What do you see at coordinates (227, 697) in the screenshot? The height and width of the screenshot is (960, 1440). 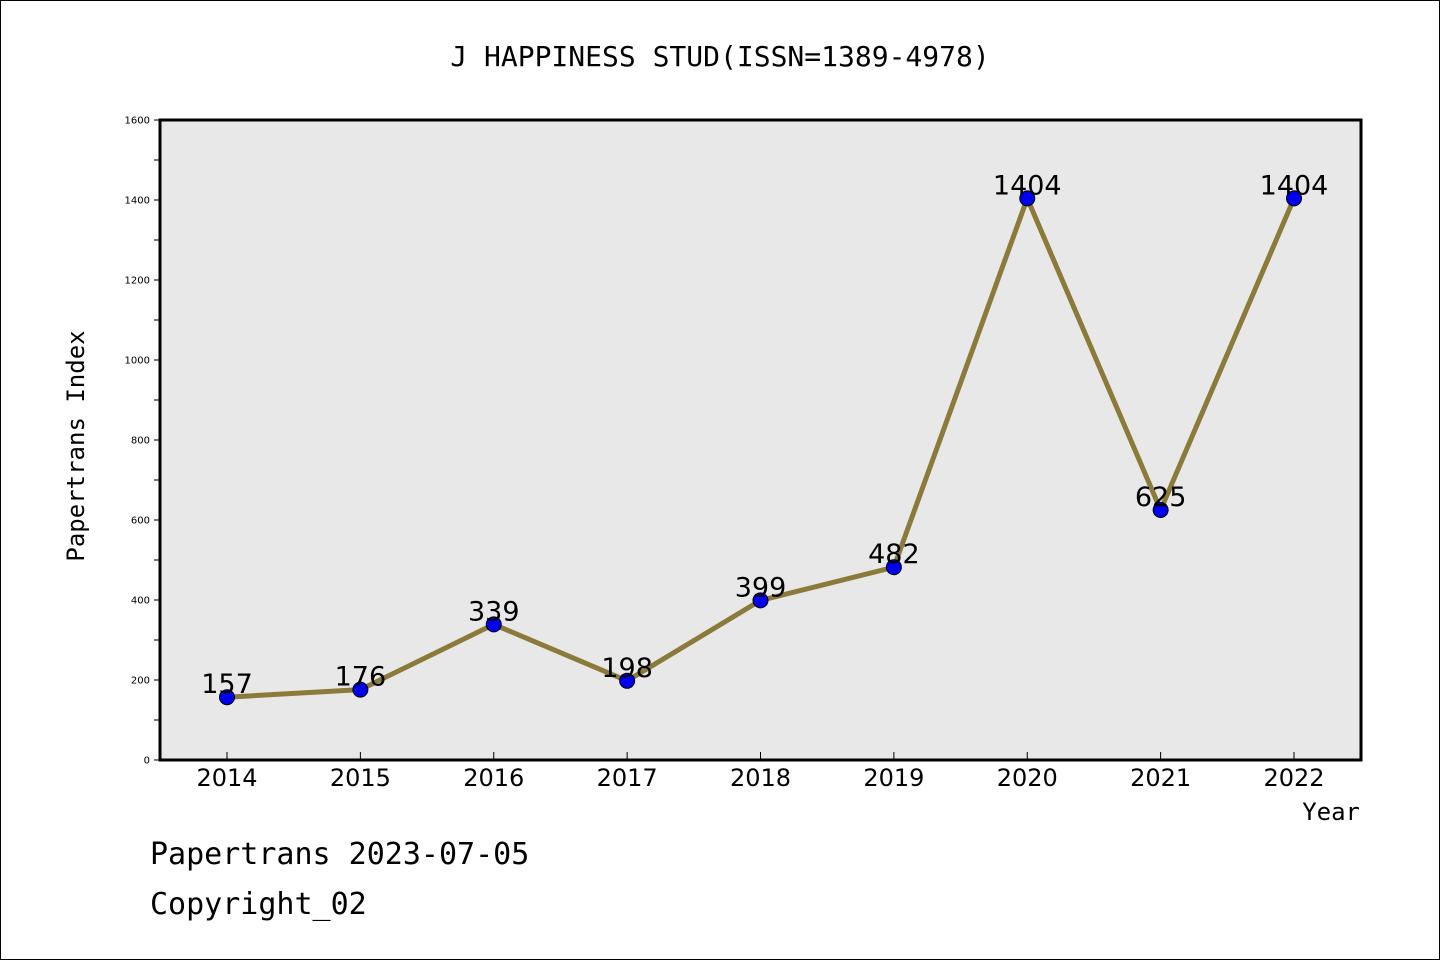 I see `data-point-2014` at bounding box center [227, 697].